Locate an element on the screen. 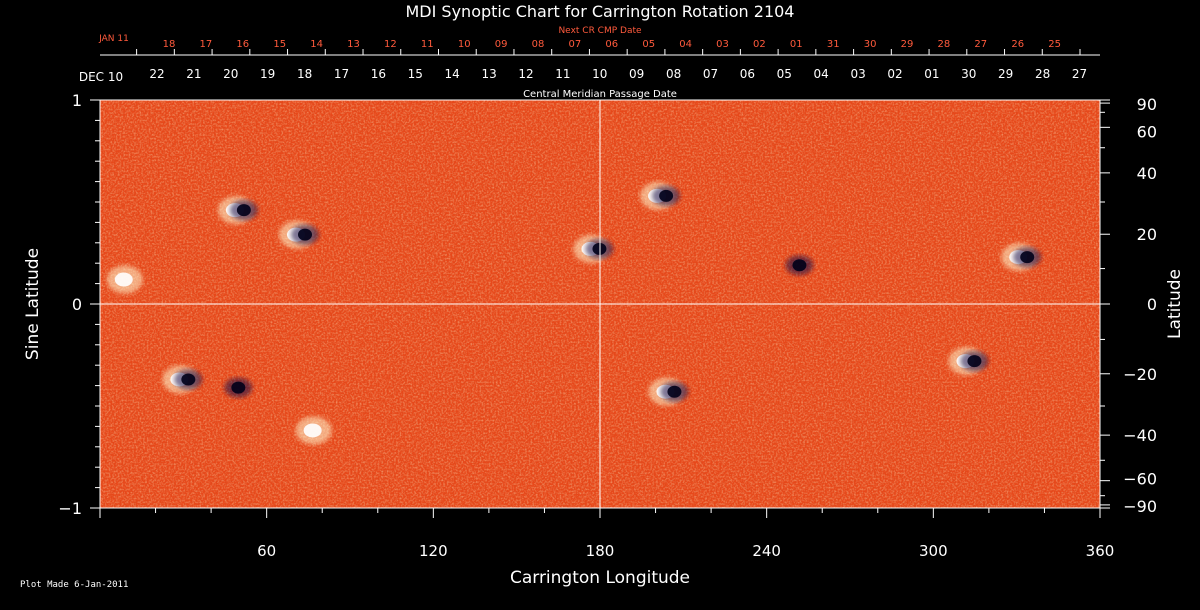 The width and height of the screenshot is (1200, 610). cmp-date-label: 08 is located at coordinates (673, 74).